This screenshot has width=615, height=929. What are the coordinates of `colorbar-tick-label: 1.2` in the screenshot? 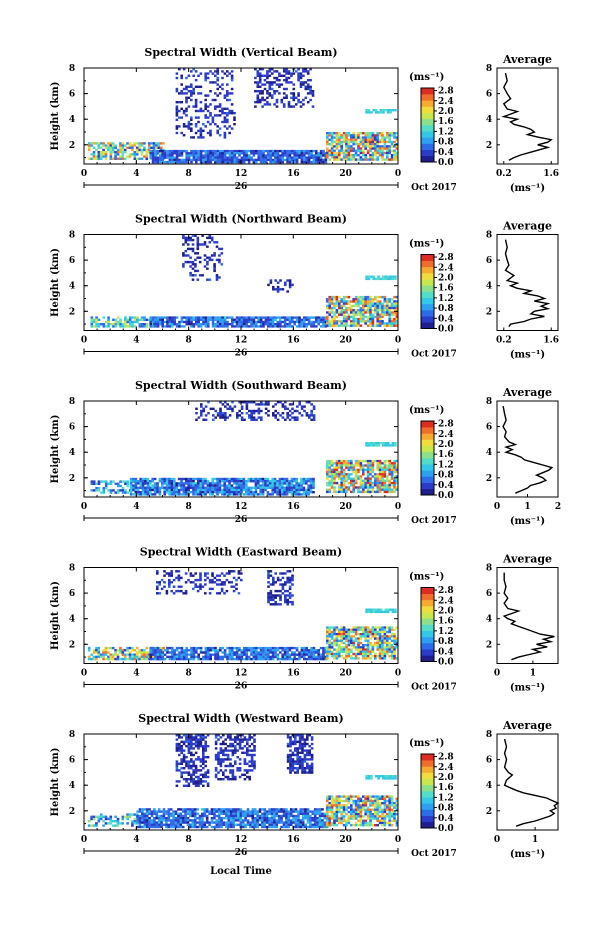 It's located at (446, 132).